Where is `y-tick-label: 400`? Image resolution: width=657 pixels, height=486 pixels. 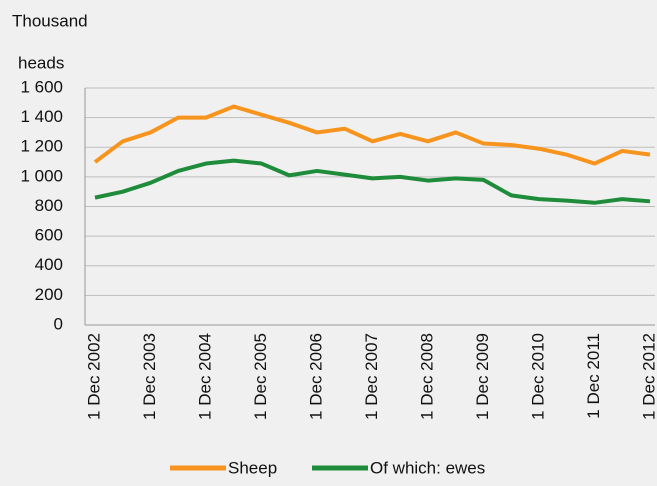 y-tick-label: 400 is located at coordinates (49, 264).